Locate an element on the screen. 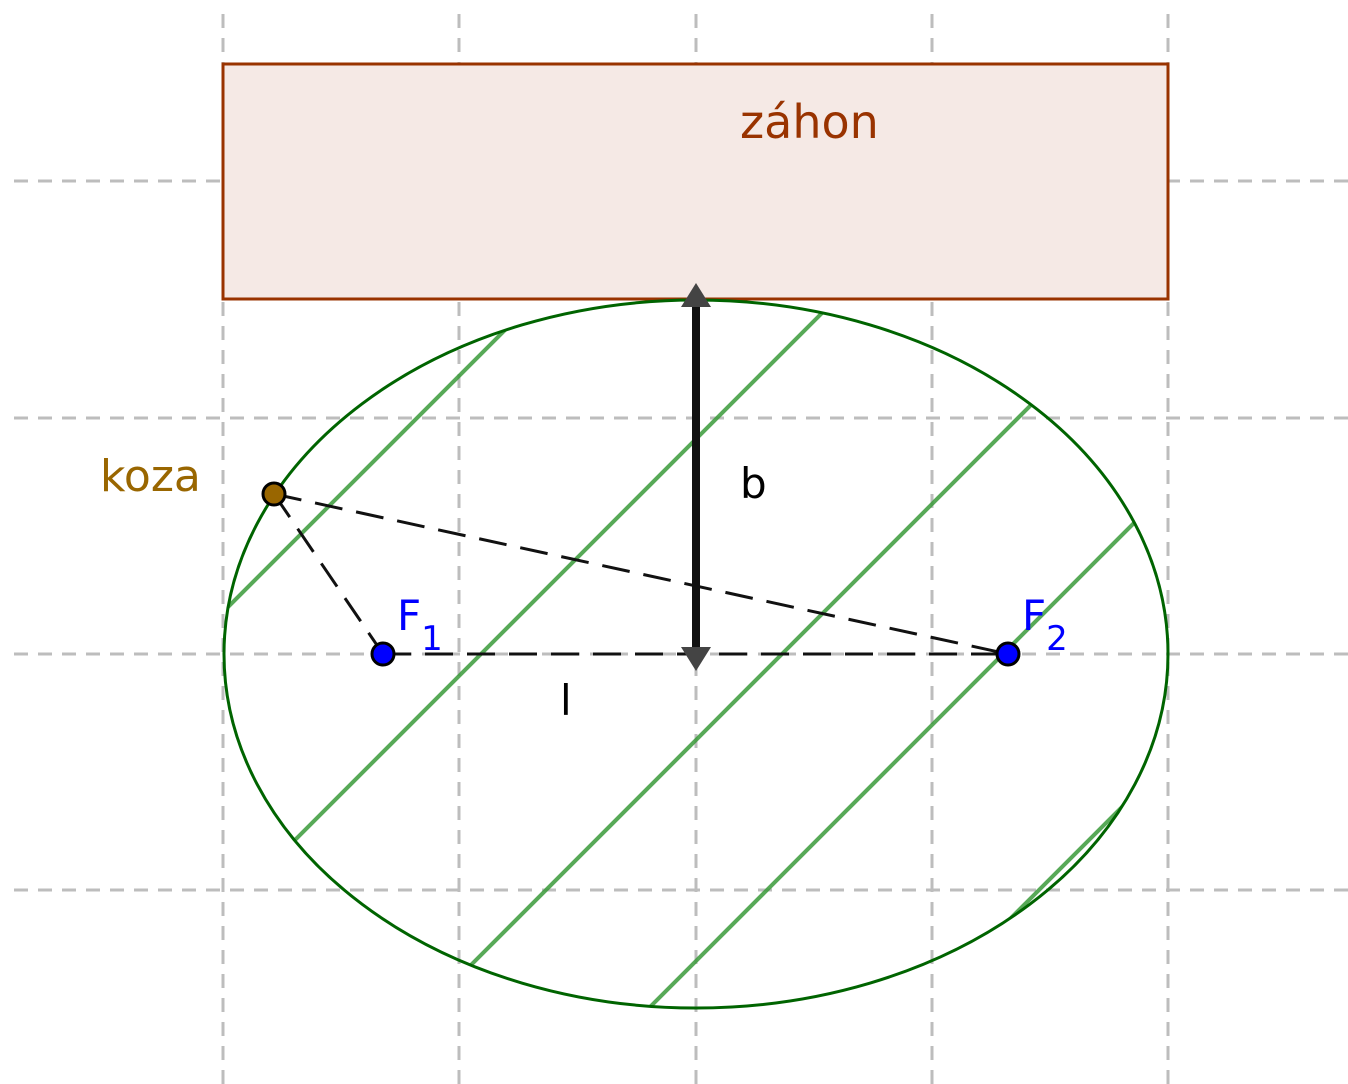 The image size is (1348, 1084). focus-1-point is located at coordinates (383, 654).